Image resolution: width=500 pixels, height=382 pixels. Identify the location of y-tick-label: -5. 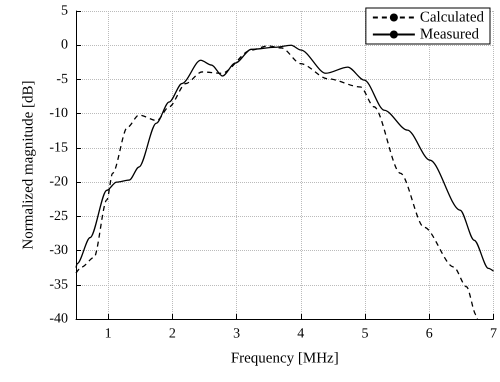
(62, 79).